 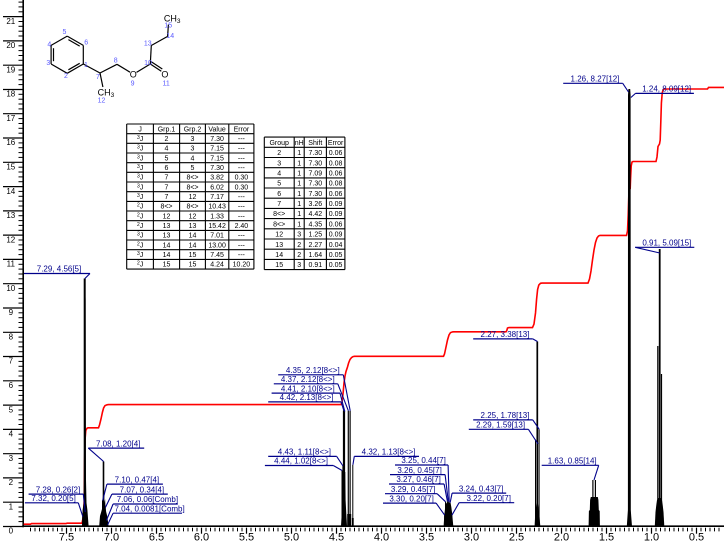 I want to click on svg-text: 3.5, so click(x=426, y=538).